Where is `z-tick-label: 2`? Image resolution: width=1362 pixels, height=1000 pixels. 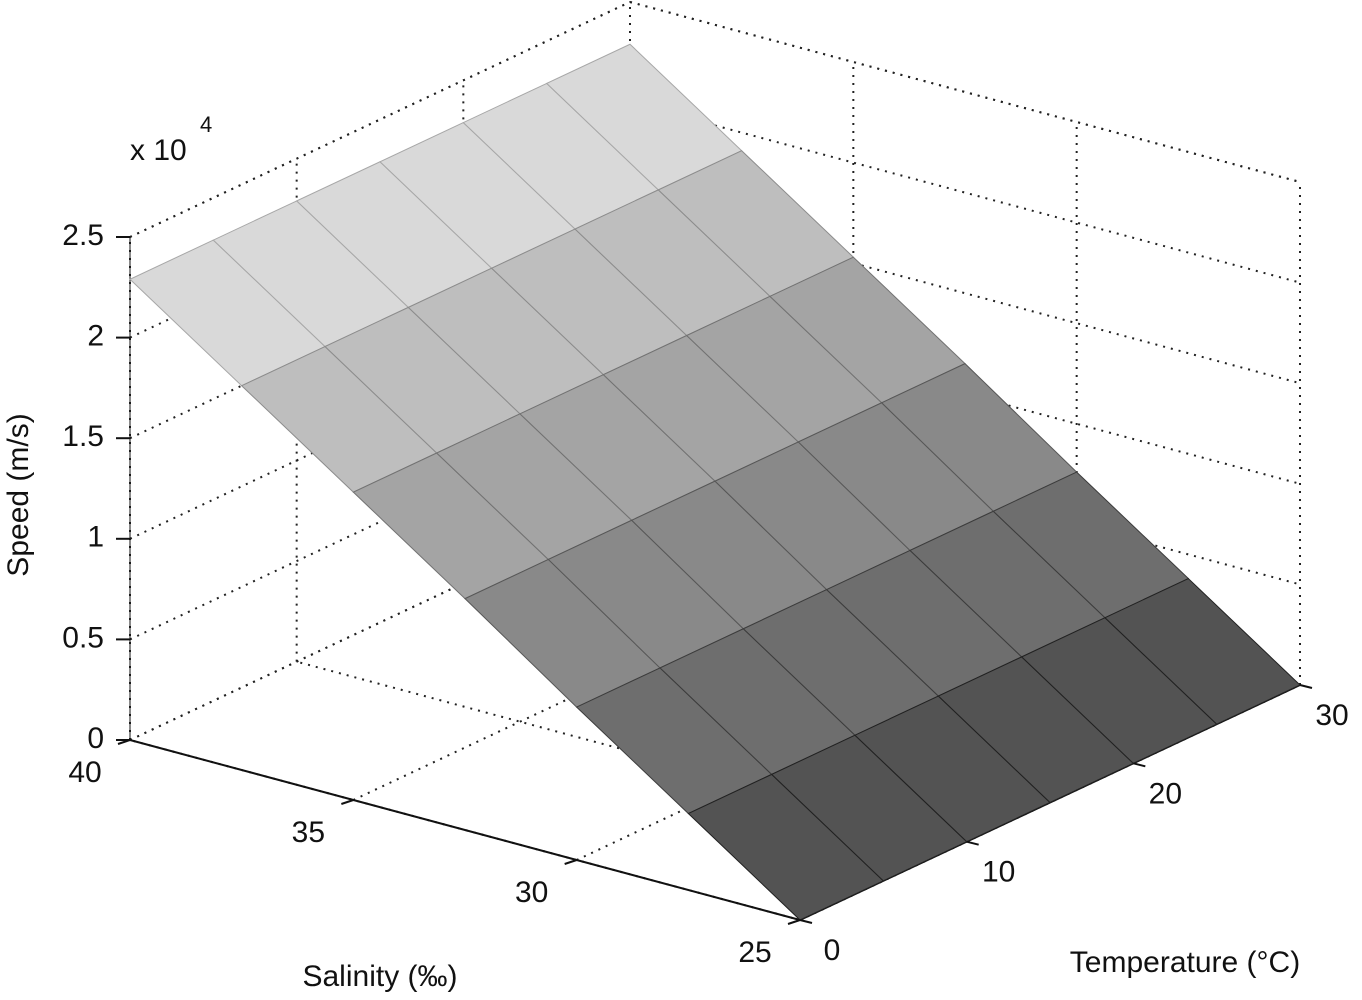
z-tick-label: 2 is located at coordinates (95, 336).